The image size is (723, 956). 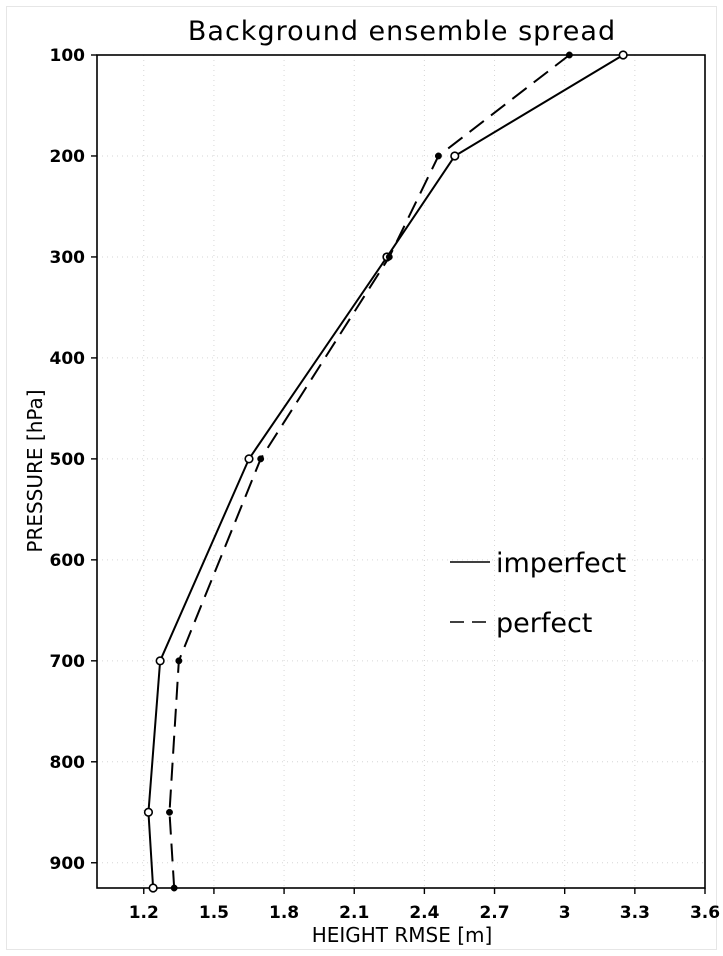 What do you see at coordinates (68, 157) in the screenshot?
I see `y-tick-label: 200` at bounding box center [68, 157].